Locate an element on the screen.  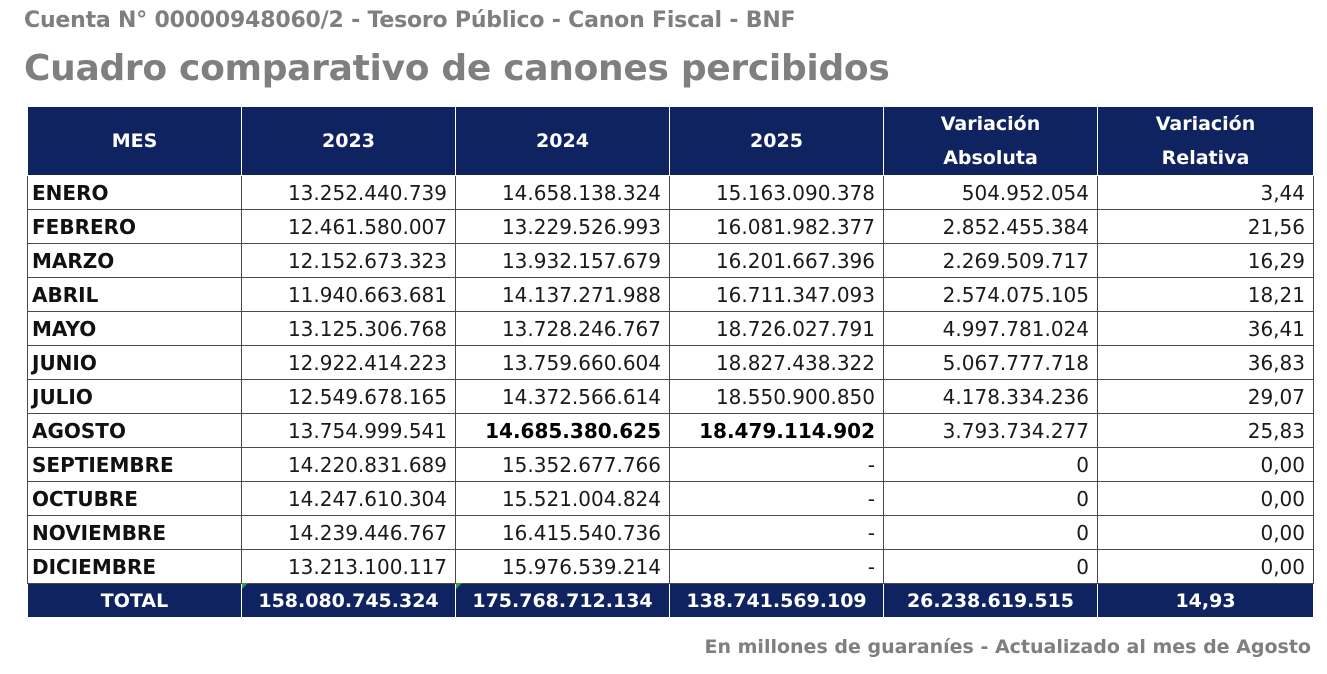
cell-2023: 13.125.306.768 is located at coordinates (348, 328).